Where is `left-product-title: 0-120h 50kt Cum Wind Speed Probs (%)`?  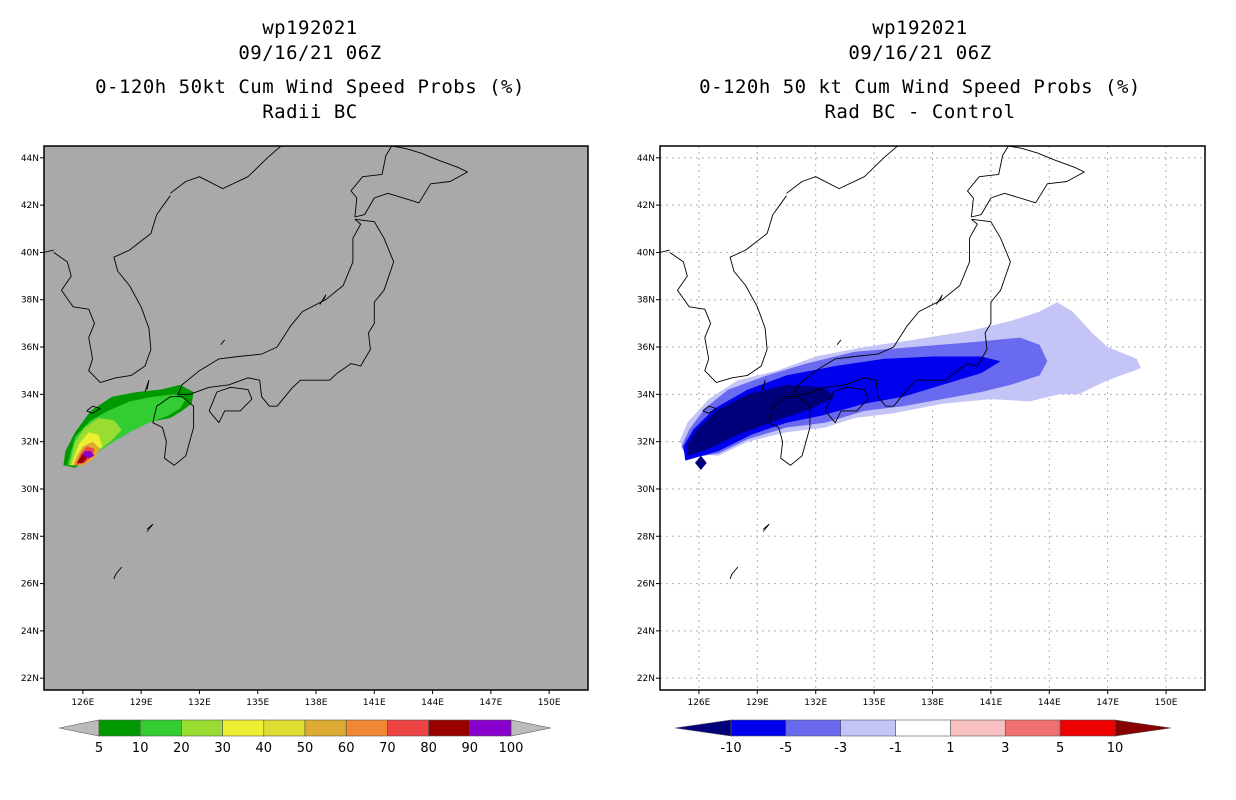
left-product-title: 0-120h 50kt Cum Wind Speed Probs (%) is located at coordinates (310, 87).